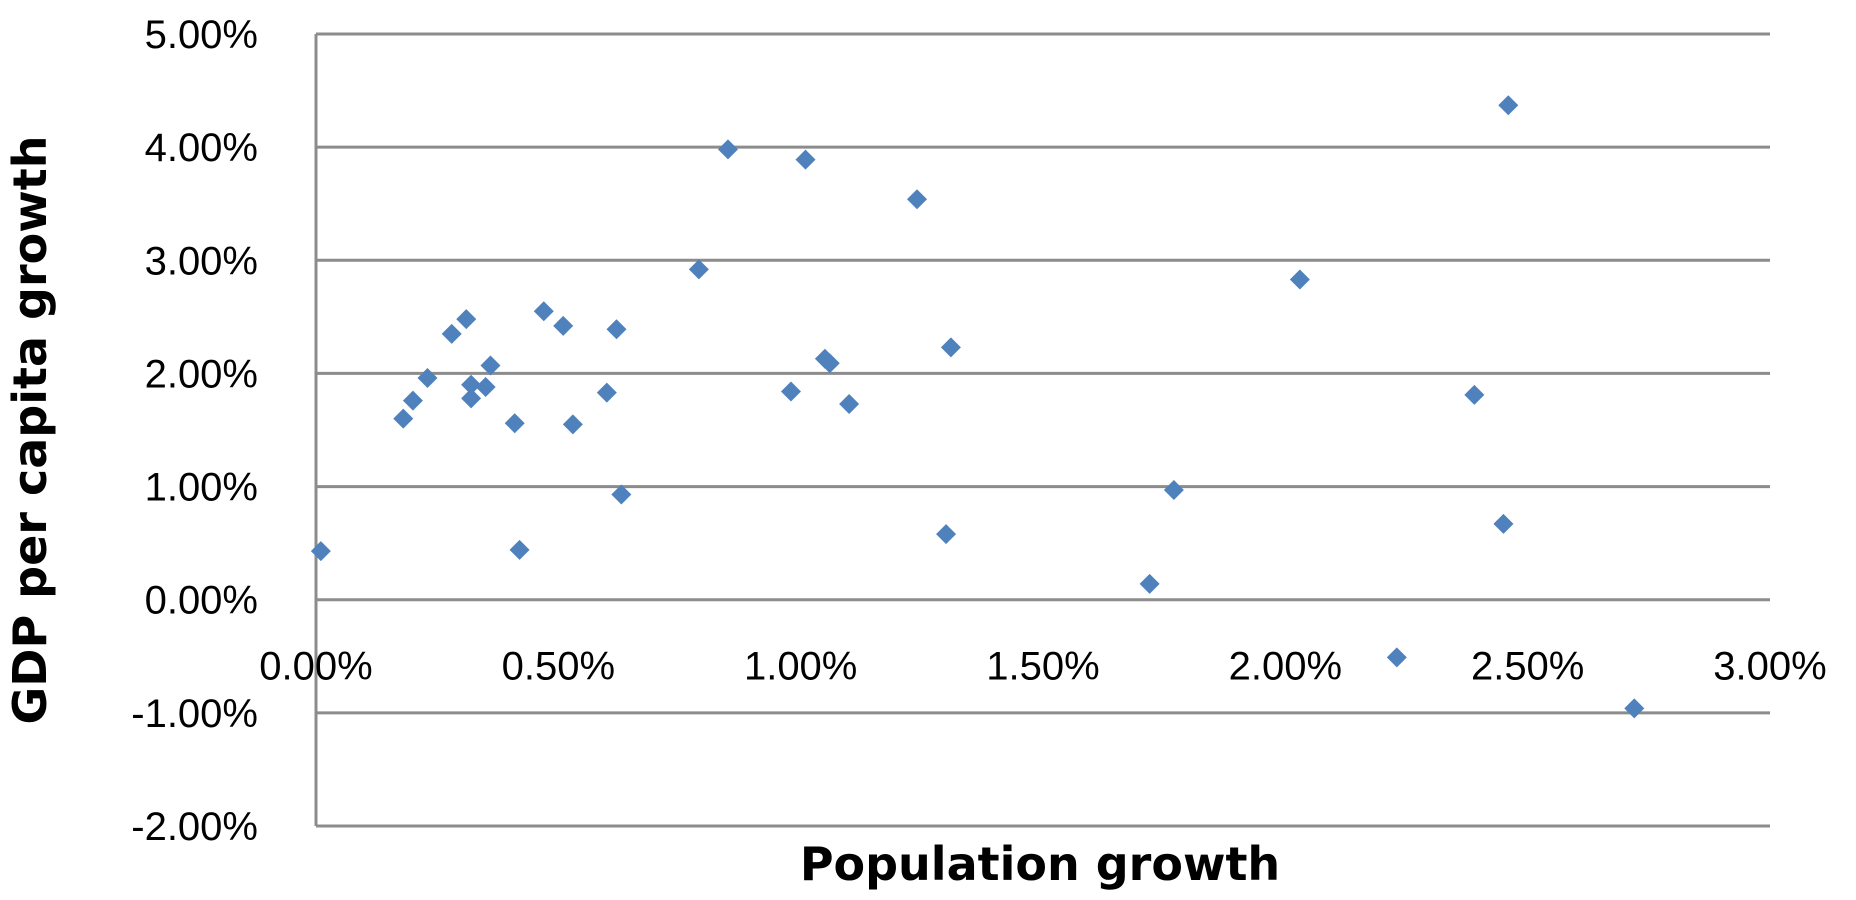 The width and height of the screenshot is (1856, 900). I want to click on x-tick-label: 1.50%, so click(1042, 667).